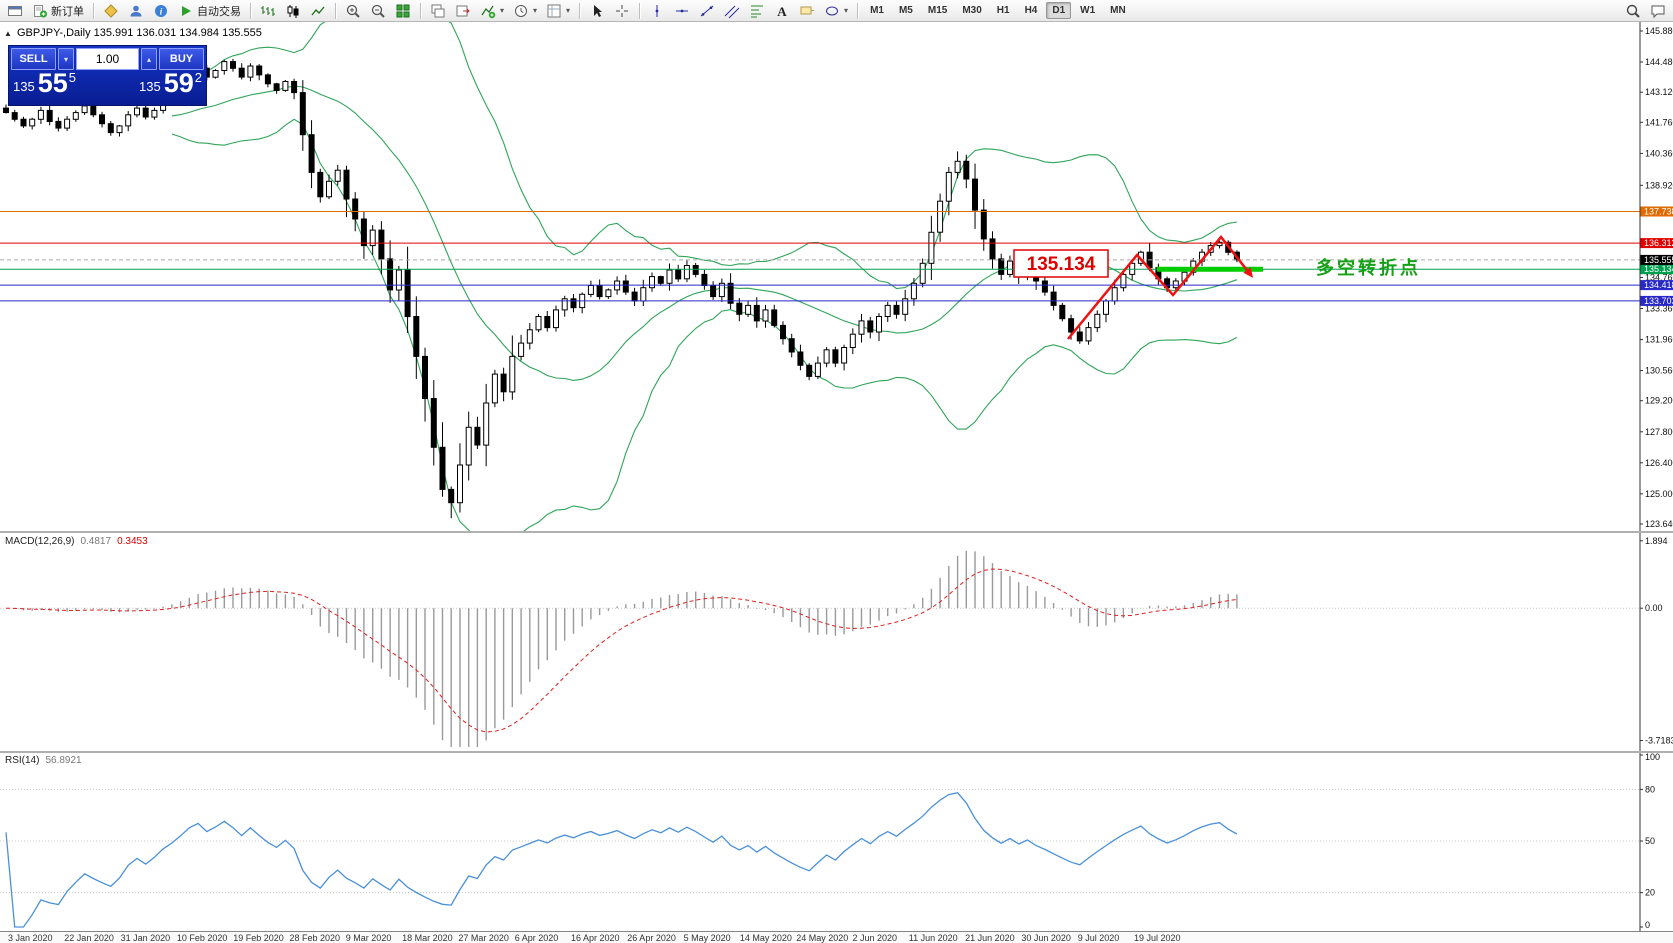  What do you see at coordinates (33, 59) in the screenshot?
I see `sell-button: SELL` at bounding box center [33, 59].